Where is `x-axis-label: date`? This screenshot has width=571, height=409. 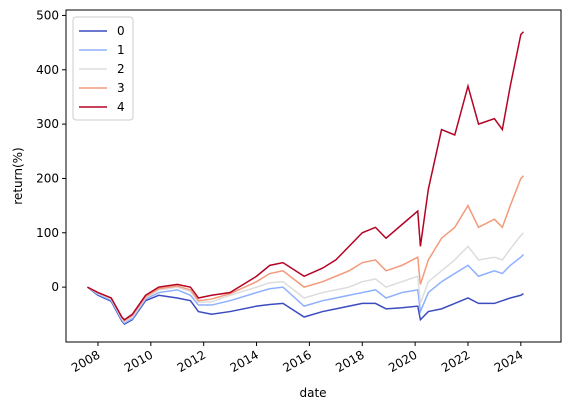 x-axis-label: date is located at coordinates (312, 393).